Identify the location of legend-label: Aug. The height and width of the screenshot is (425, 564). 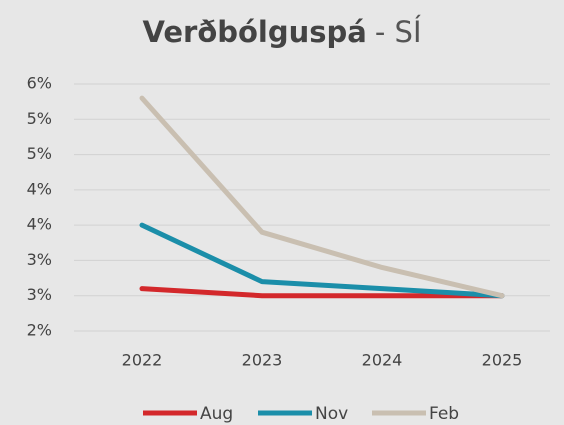
(216, 414).